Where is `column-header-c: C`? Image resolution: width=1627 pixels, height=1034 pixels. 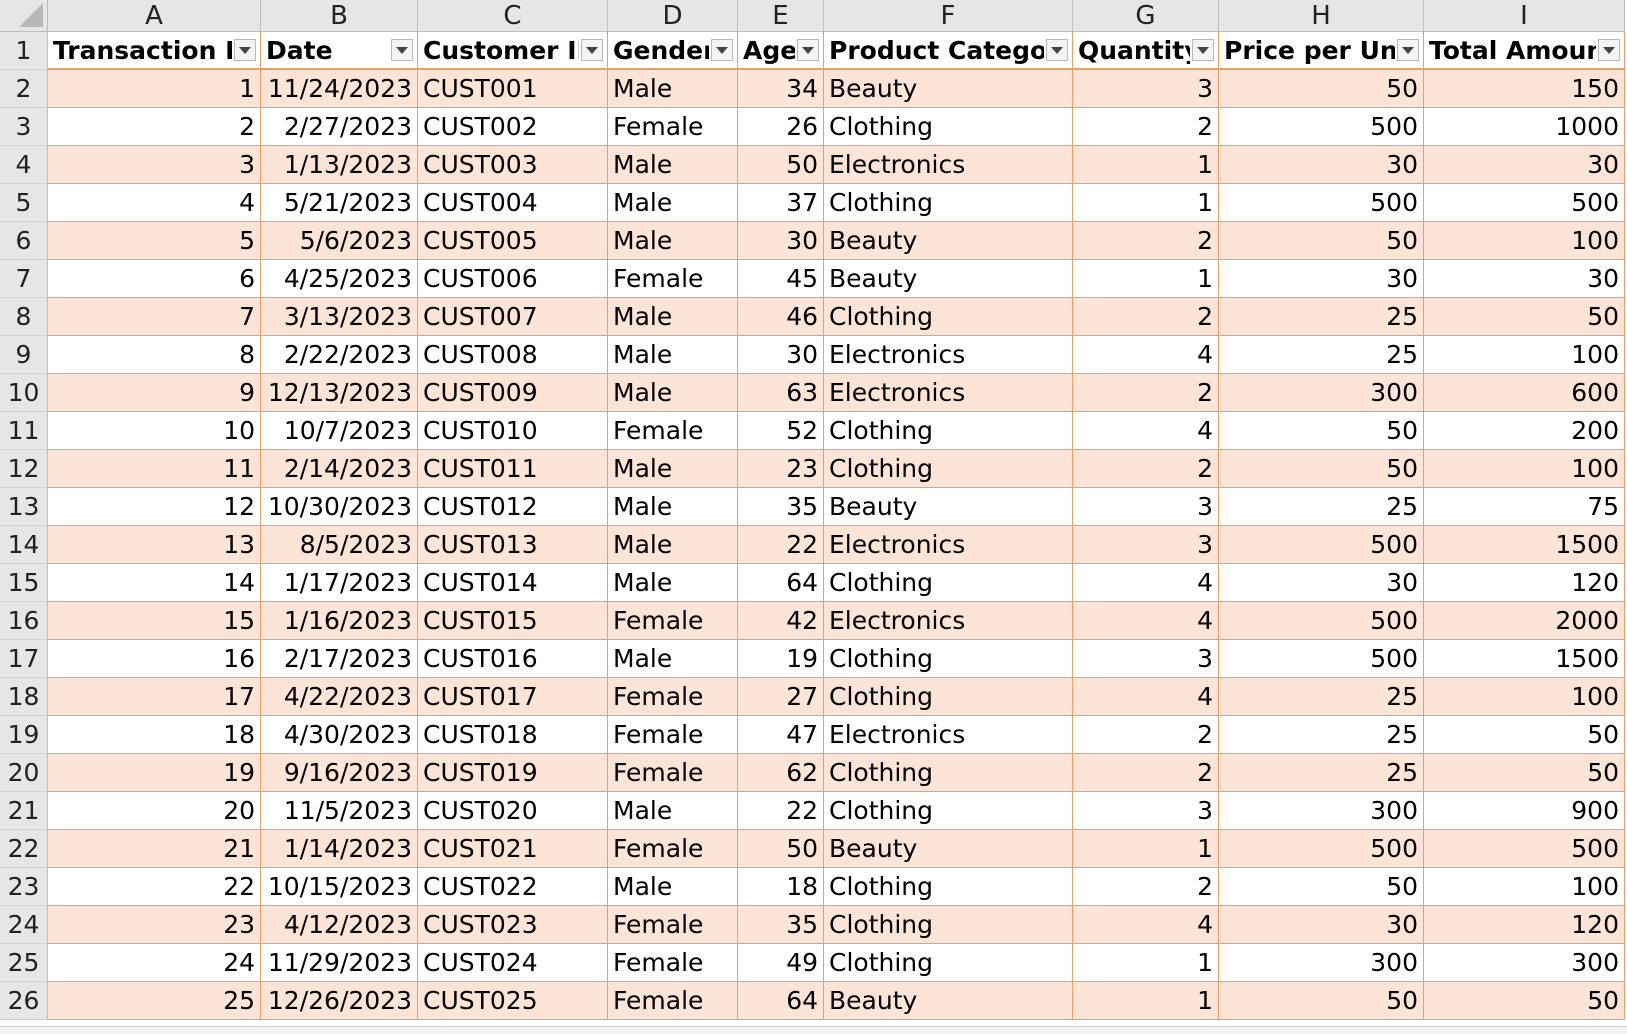
column-header-c: C is located at coordinates (513, 16).